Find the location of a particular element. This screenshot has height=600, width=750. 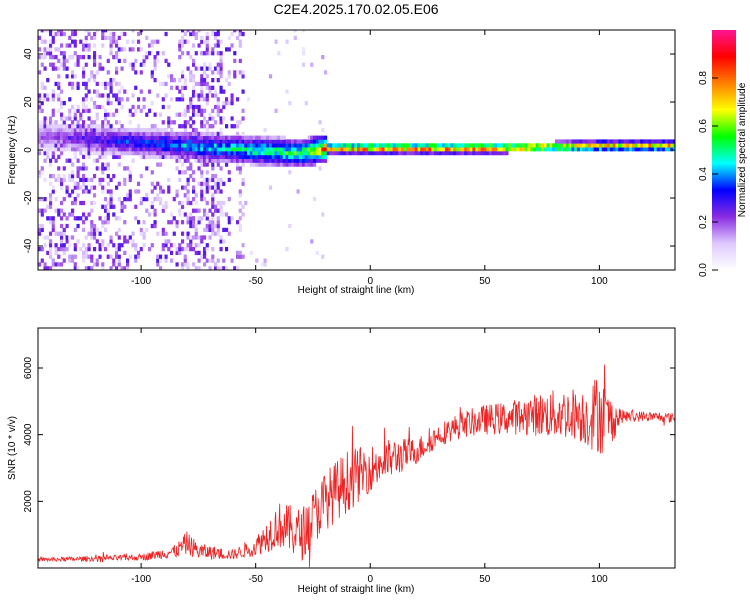

top-y-tick-label: 20 is located at coordinates (28, 102).